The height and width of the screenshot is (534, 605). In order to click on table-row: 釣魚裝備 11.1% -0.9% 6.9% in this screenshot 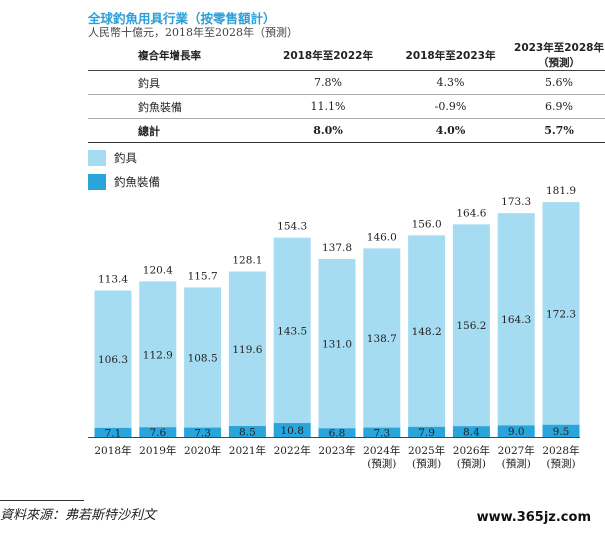, I will do `click(346, 106)`.